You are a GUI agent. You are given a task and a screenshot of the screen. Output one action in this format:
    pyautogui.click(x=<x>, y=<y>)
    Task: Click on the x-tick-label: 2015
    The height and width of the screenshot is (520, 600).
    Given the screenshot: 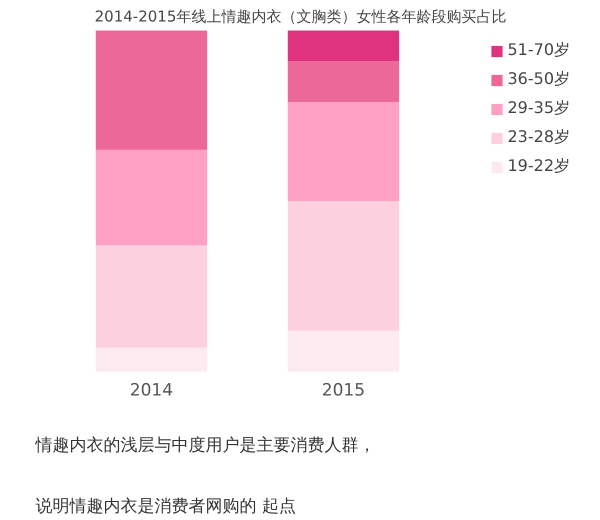 What is the action you would take?
    pyautogui.click(x=344, y=390)
    